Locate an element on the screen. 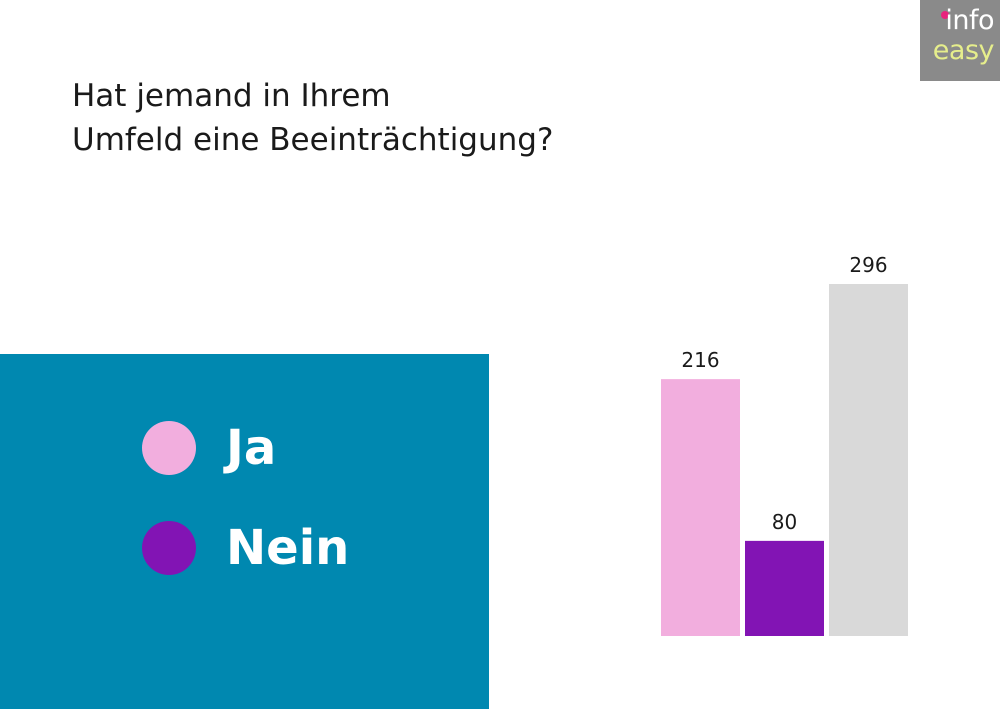 This screenshot has width=1000, height=709. legend-dot-ja is located at coordinates (169, 448).